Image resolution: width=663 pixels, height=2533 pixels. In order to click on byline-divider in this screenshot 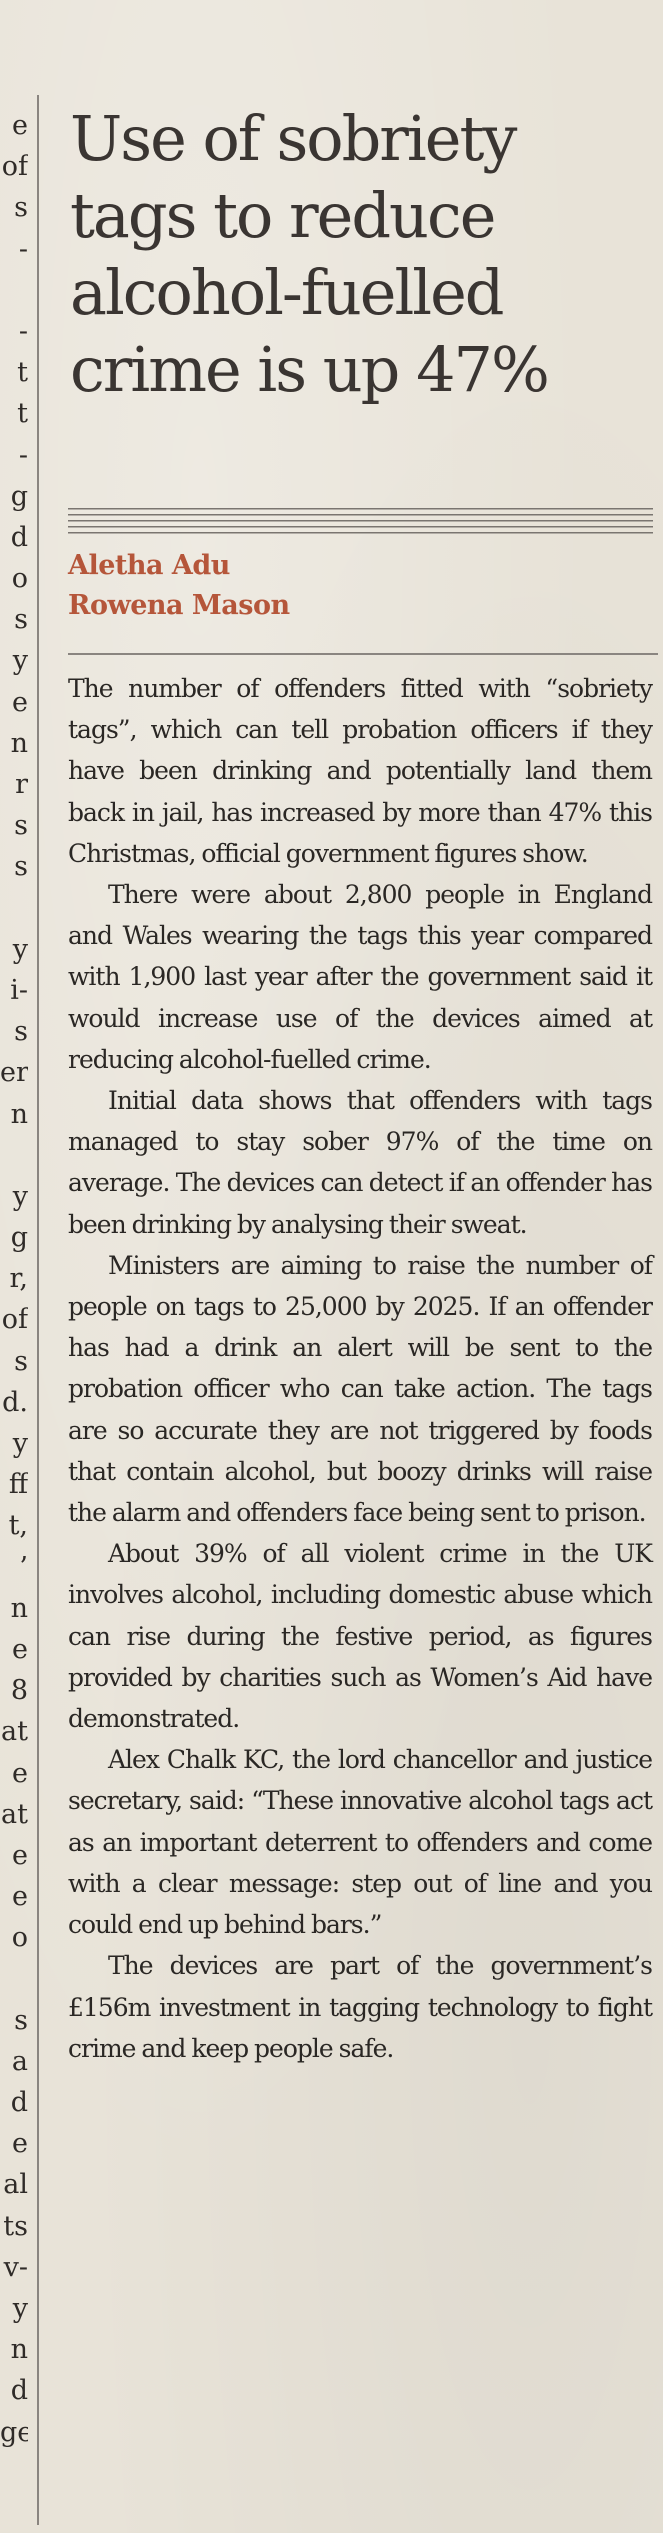, I will do `click(363, 654)`.